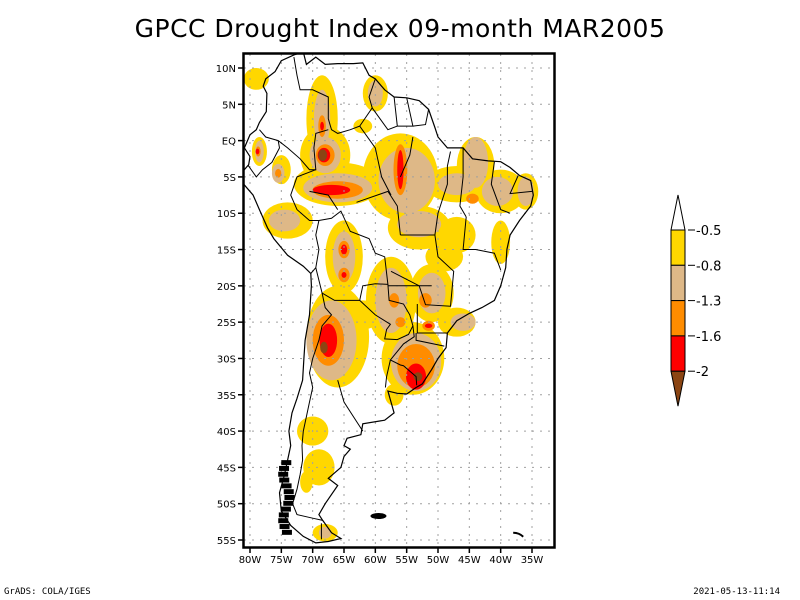  I want to click on x-tick-label: 40W, so click(500, 560).